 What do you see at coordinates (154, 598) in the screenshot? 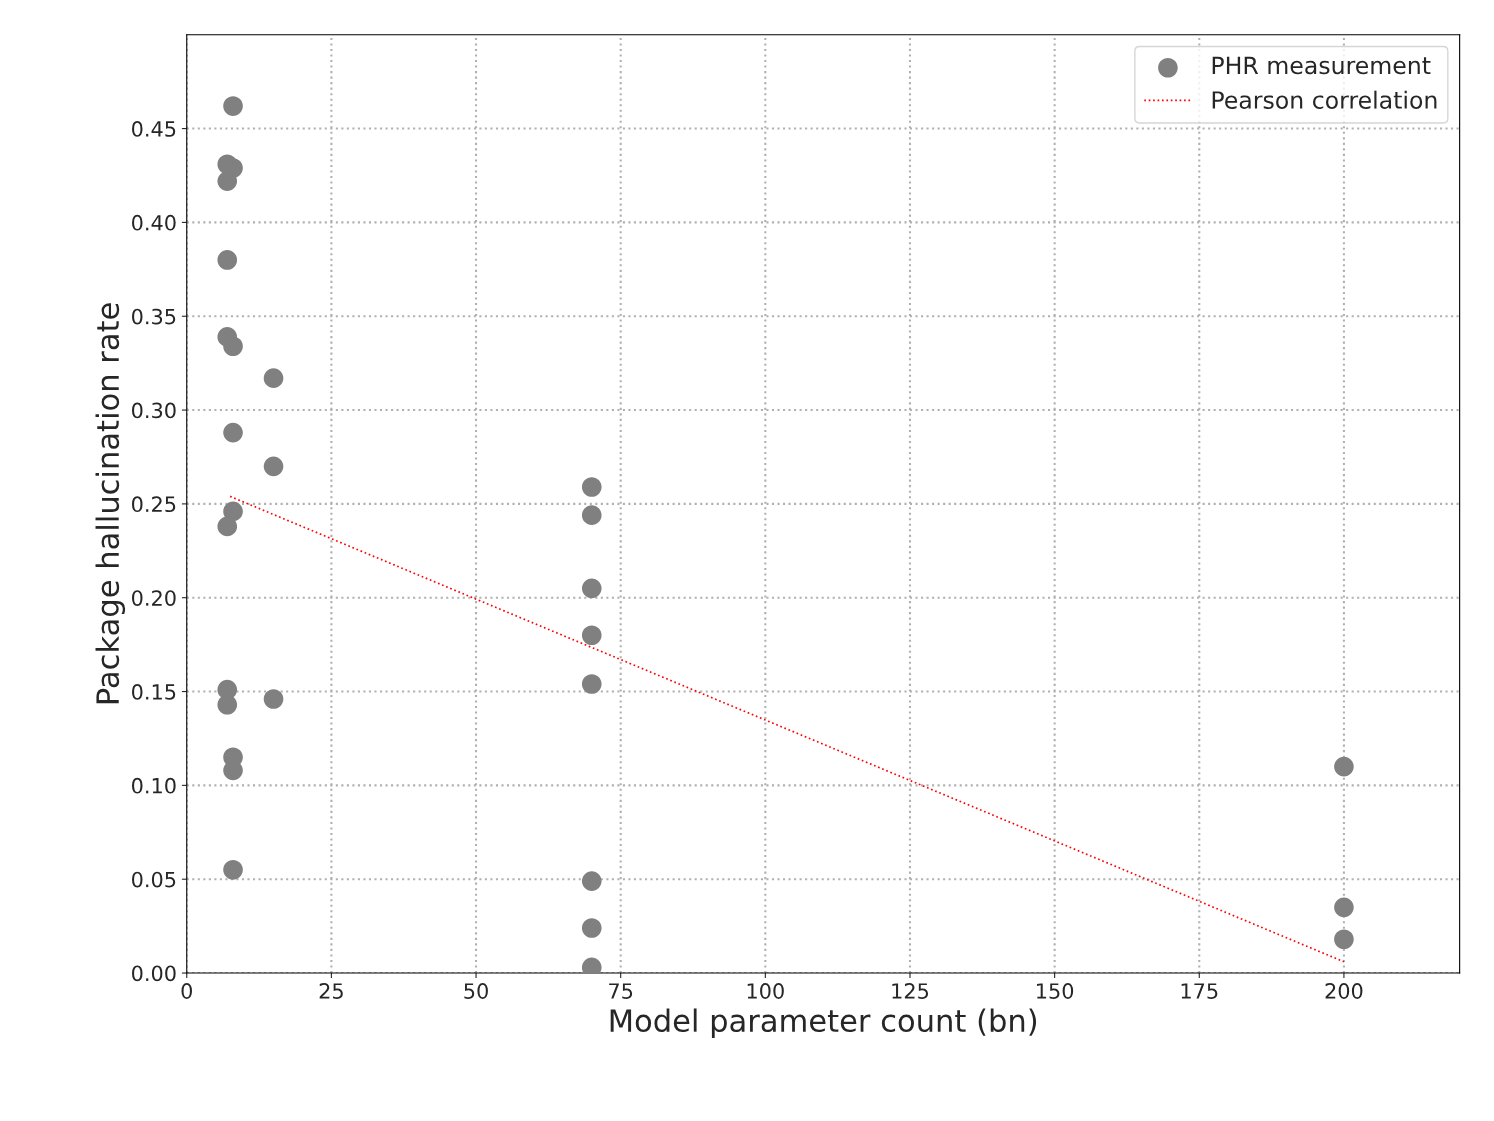
I see `y-tick-label: 0.20` at bounding box center [154, 598].